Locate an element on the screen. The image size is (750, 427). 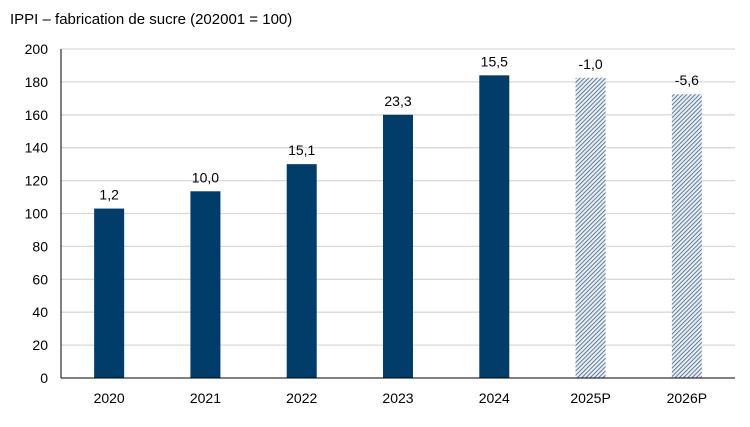
data-label: 23,3 is located at coordinates (397, 101).